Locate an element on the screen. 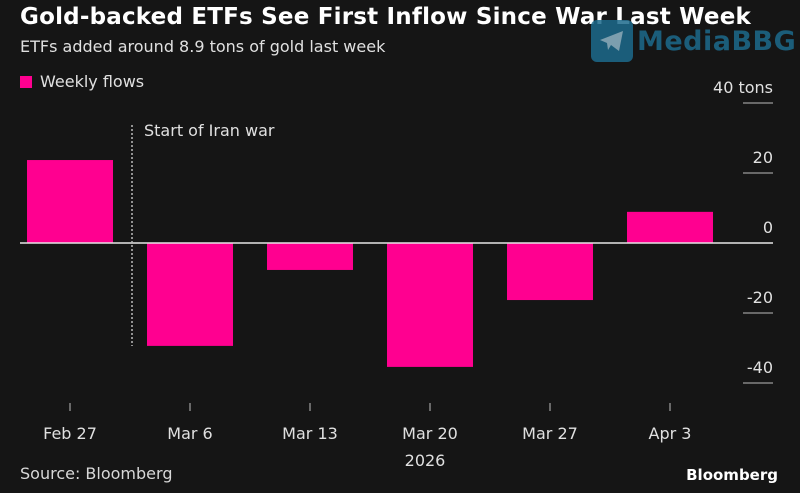 This screenshot has height=493, width=800. source-note: Source: Bloomberg is located at coordinates (96, 473).